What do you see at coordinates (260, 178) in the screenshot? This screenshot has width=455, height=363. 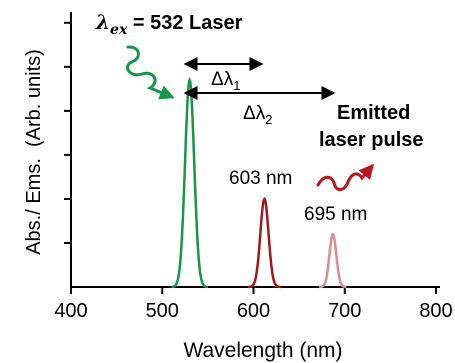 I see `peak-label-603: 603 nm` at bounding box center [260, 178].